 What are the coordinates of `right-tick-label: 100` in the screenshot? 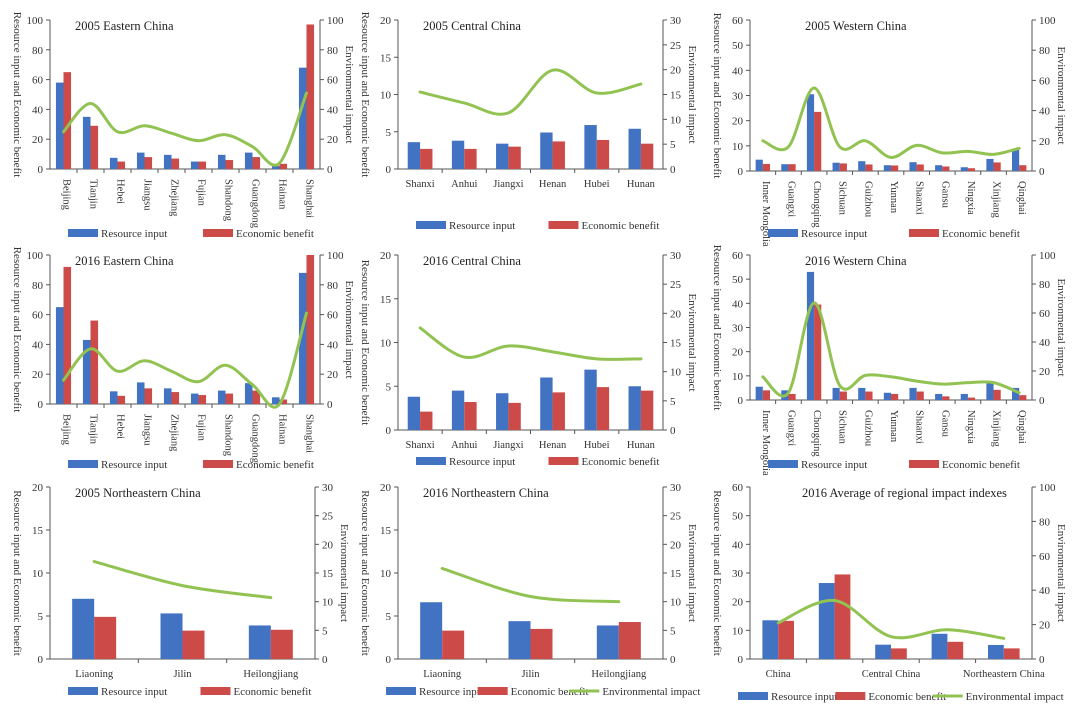 It's located at (1047, 488).